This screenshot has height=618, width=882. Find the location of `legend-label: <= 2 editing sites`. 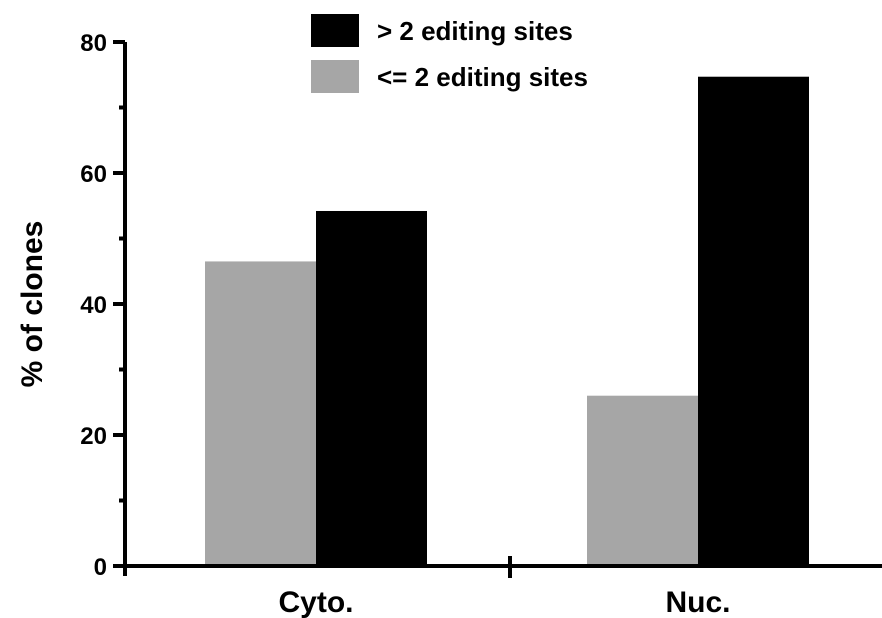

legend-label: <= 2 editing sites is located at coordinates (482, 77).